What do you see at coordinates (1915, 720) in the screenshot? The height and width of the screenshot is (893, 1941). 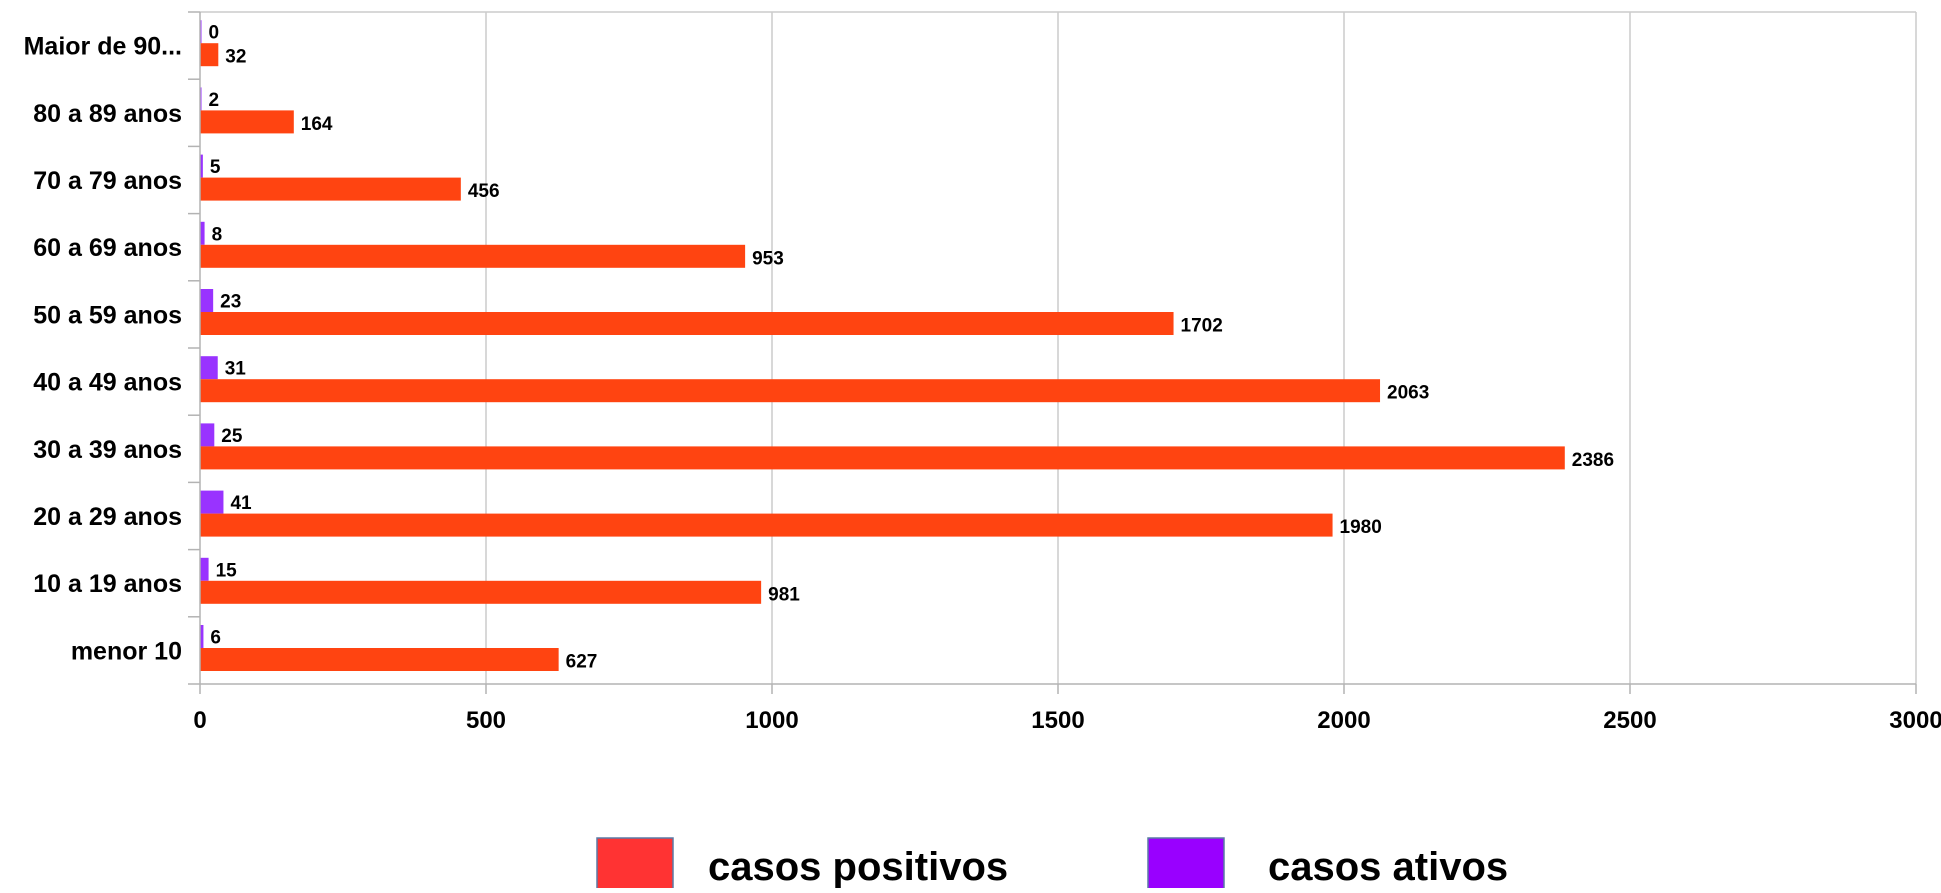 I see `x-tick-label: 3000` at bounding box center [1915, 720].